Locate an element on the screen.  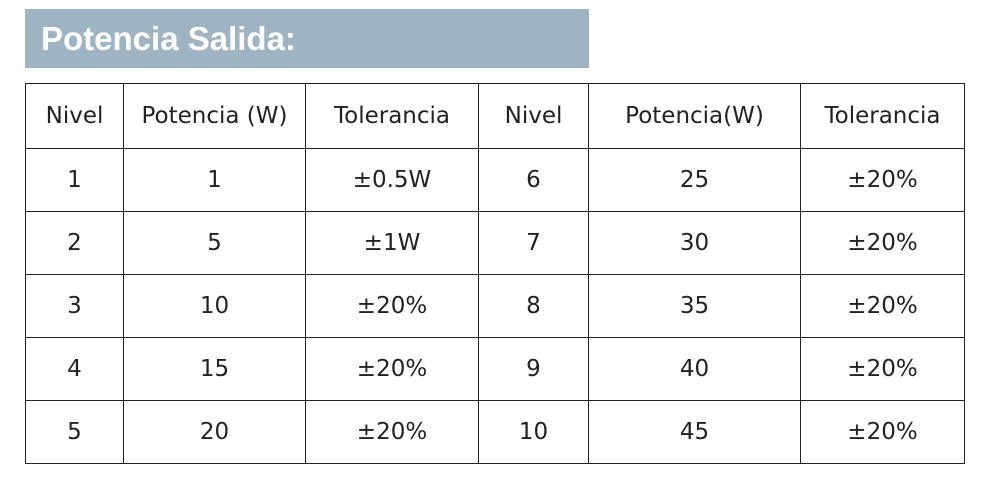
table-cell: 4 is located at coordinates (74, 369).